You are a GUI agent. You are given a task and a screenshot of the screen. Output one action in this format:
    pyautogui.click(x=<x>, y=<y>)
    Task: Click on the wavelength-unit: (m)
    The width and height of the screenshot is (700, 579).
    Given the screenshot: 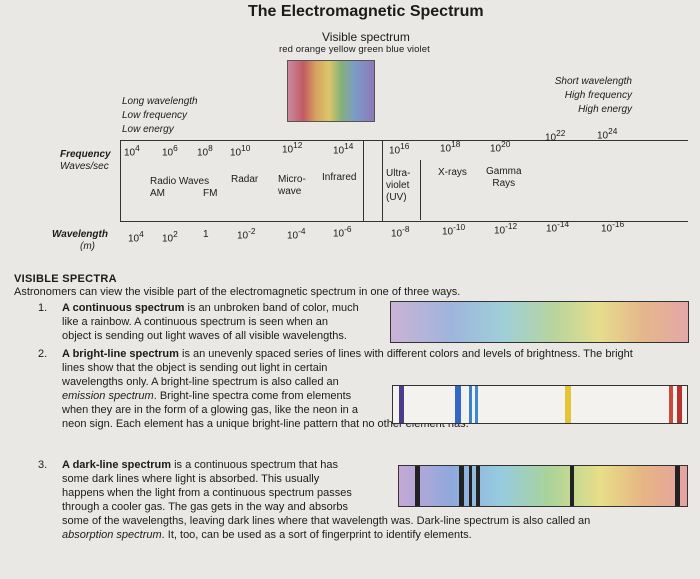 What is the action you would take?
    pyautogui.click(x=87, y=246)
    